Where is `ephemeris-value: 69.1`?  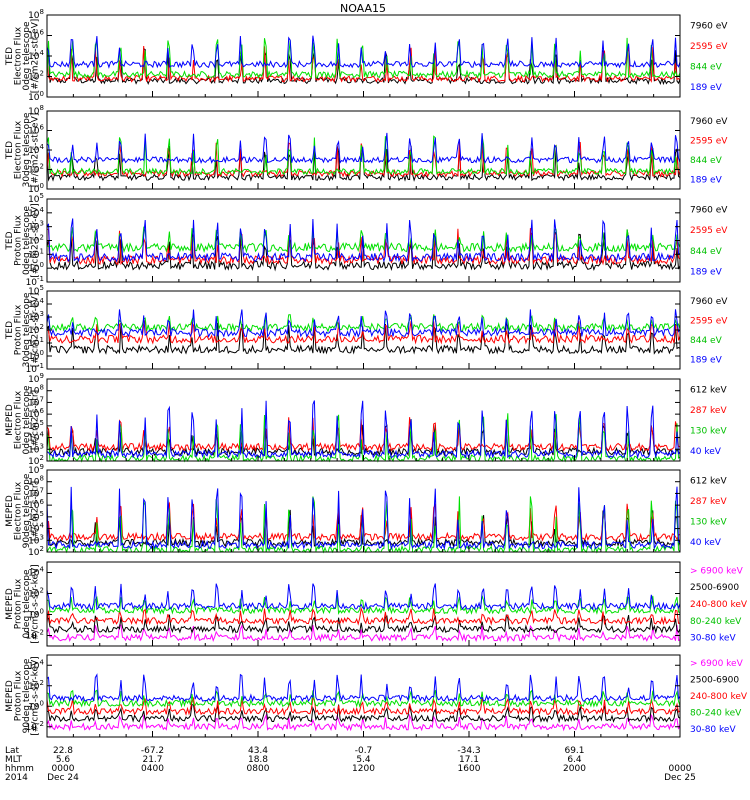
ephemeris-value: 69.1 is located at coordinates (574, 751).